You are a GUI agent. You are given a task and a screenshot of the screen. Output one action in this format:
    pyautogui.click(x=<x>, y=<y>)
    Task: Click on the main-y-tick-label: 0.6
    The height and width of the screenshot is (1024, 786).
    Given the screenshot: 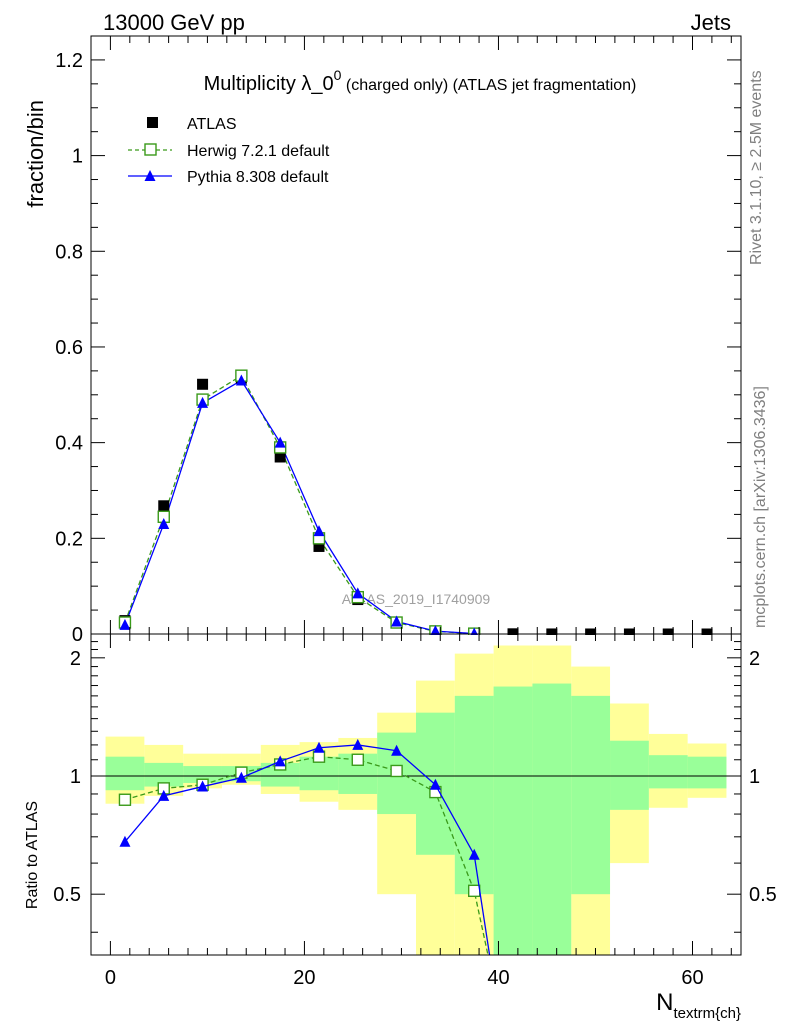 What is the action you would take?
    pyautogui.click(x=69, y=348)
    